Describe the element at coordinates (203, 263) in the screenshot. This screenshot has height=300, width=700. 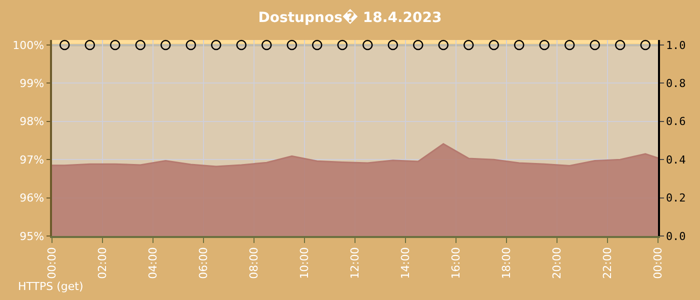
I see `x-tick-label: 06:00` at that location.